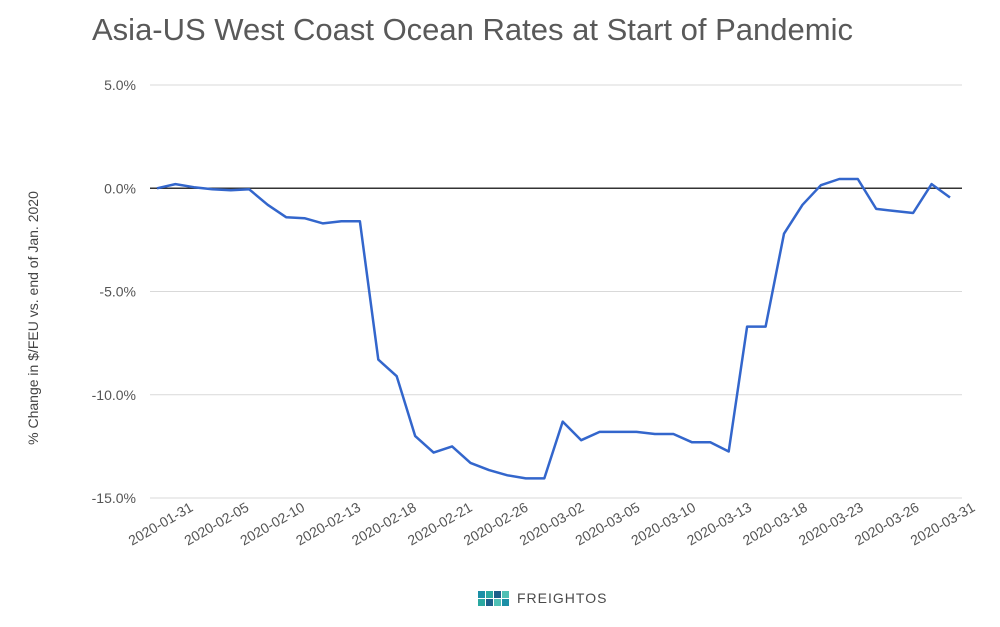 Image resolution: width=1000 pixels, height=627 pixels. I want to click on y-tick-label: -15.0%, so click(114, 498).